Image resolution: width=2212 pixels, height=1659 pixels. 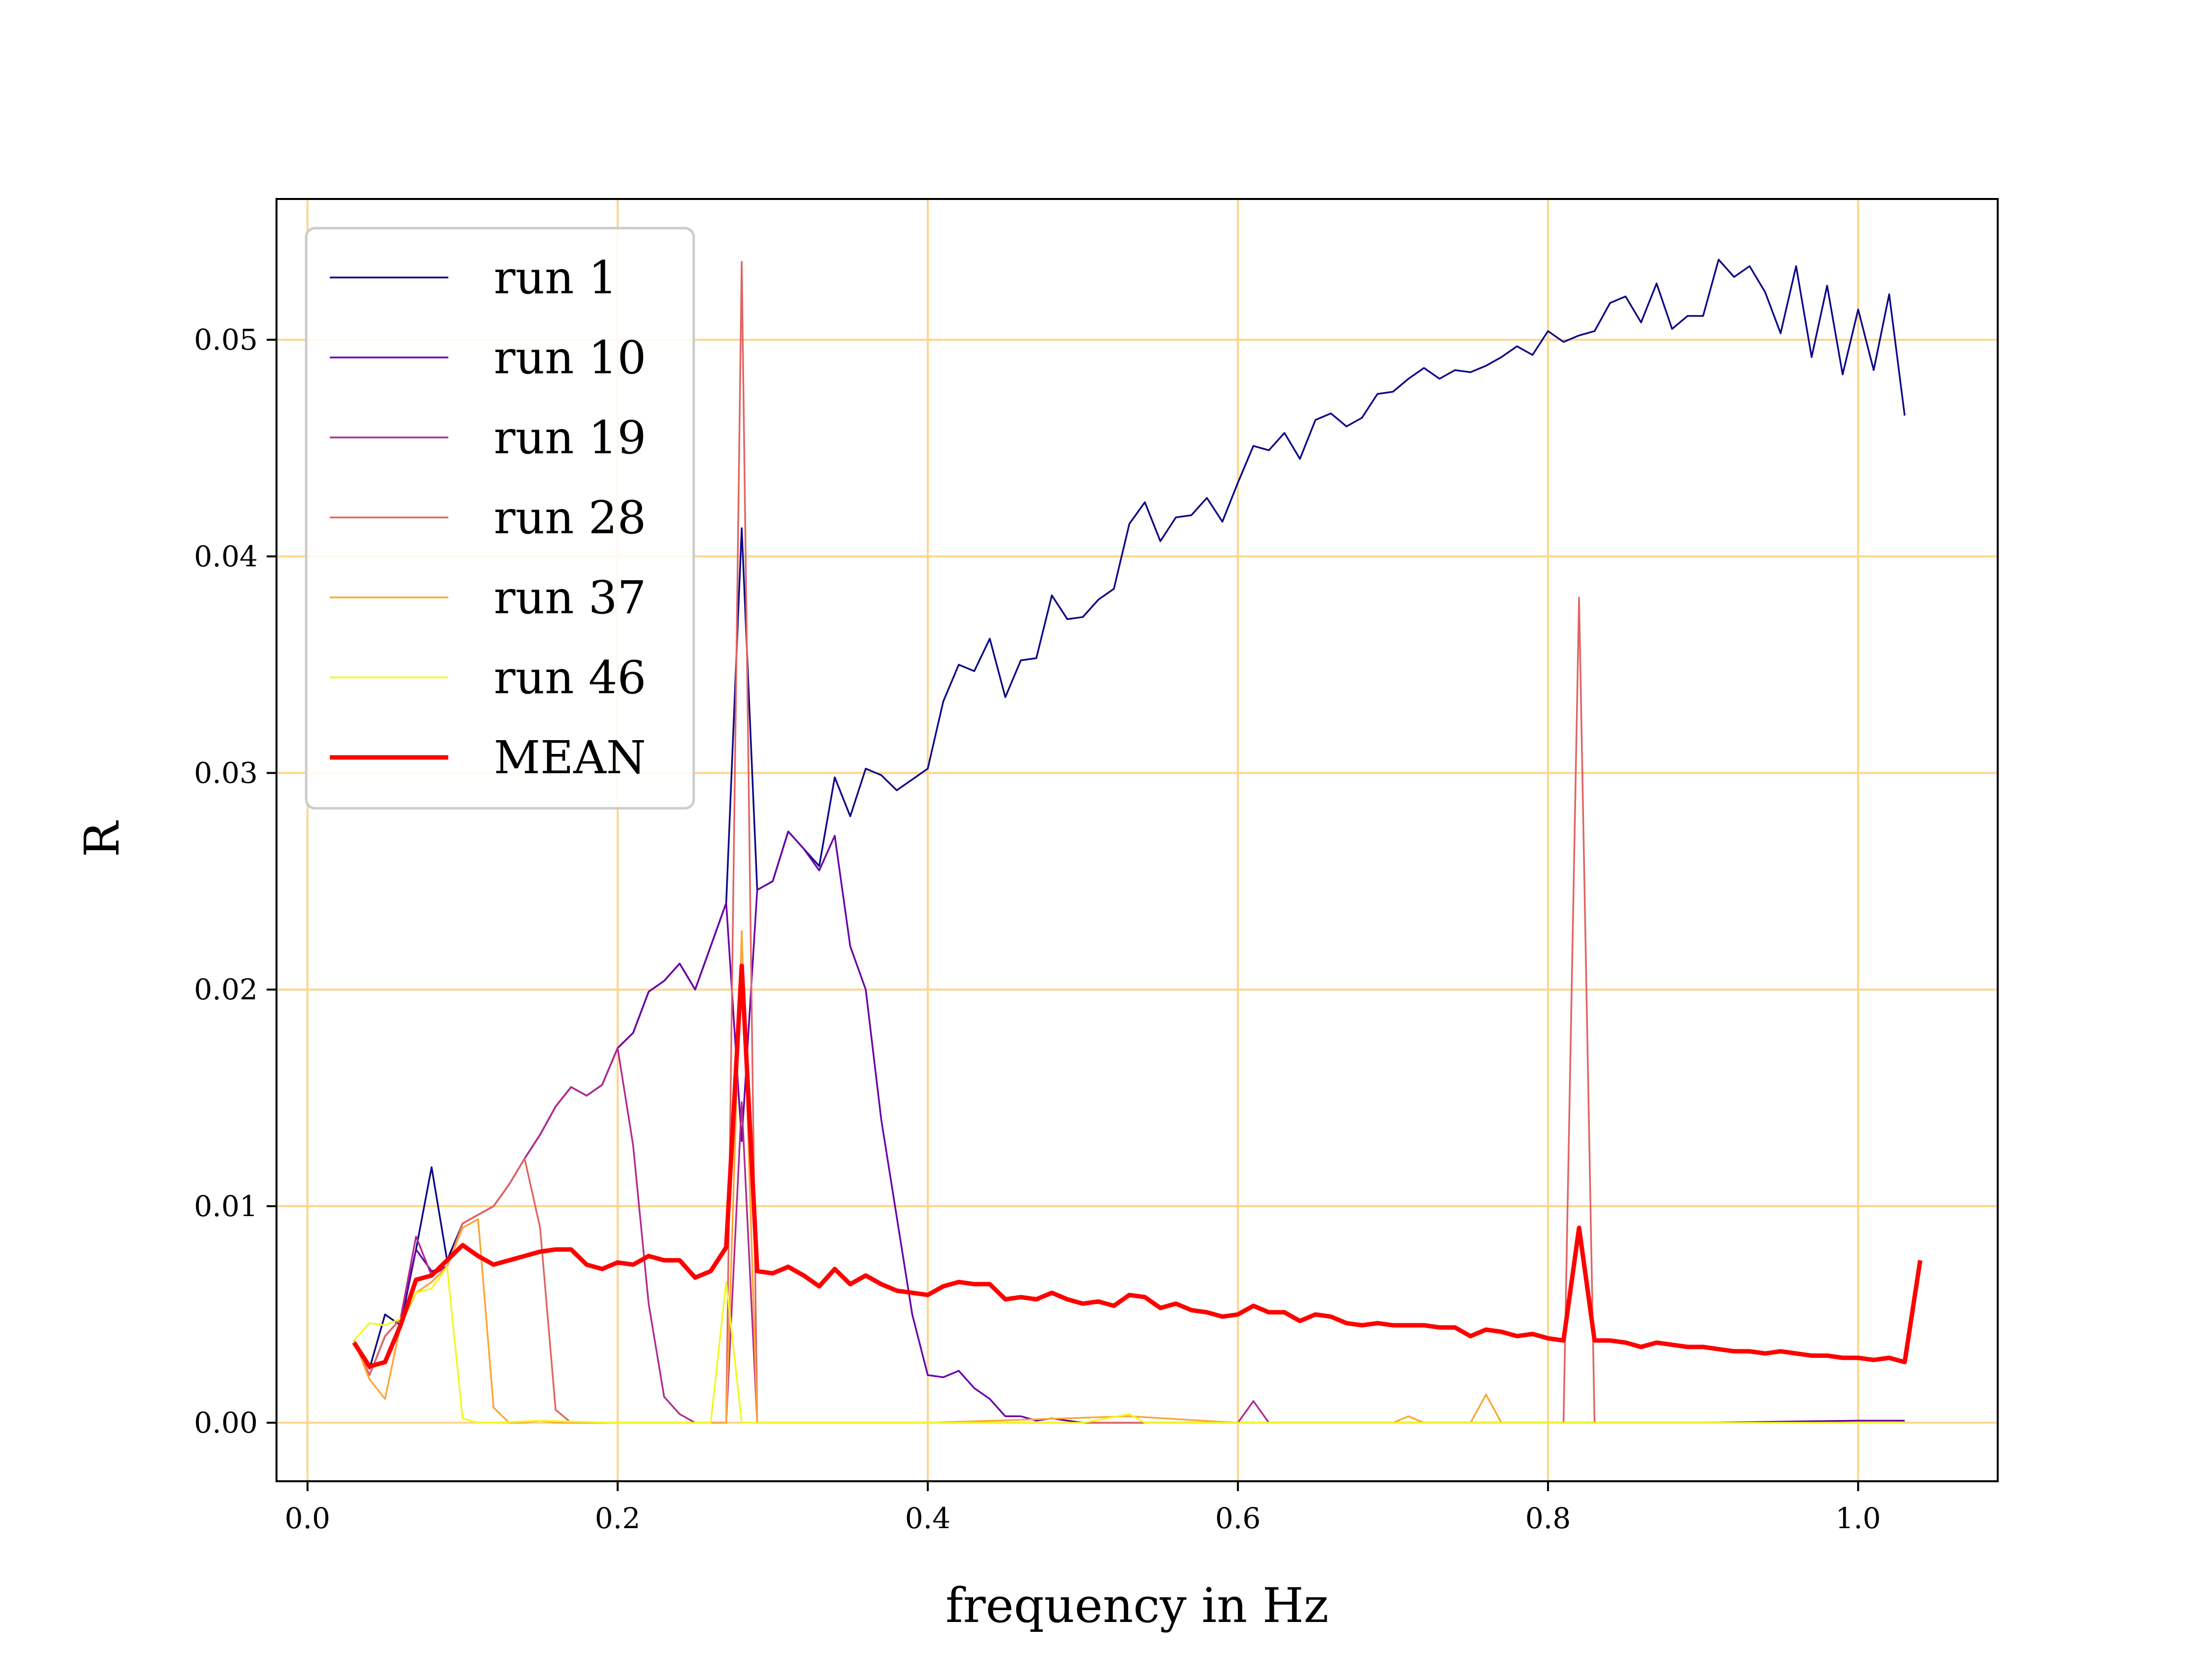 I want to click on legend: run 1 run 10 run 19 run 28 run 37 run 46 MEAN, so click(x=500, y=518).